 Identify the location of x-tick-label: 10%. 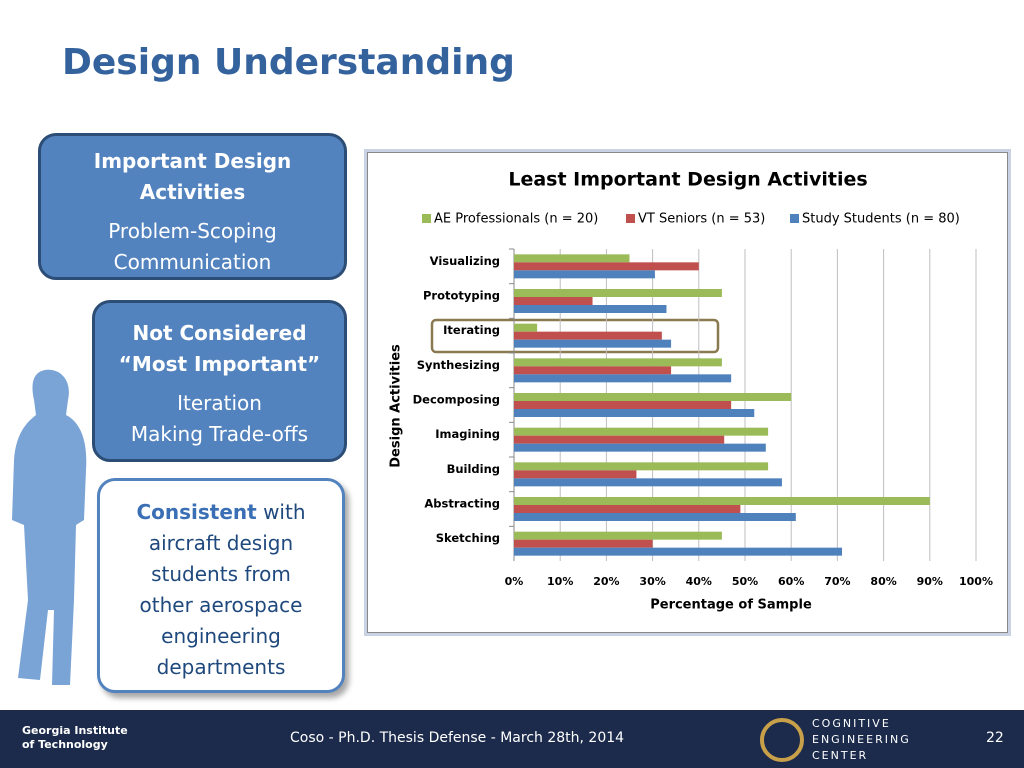
(560, 581).